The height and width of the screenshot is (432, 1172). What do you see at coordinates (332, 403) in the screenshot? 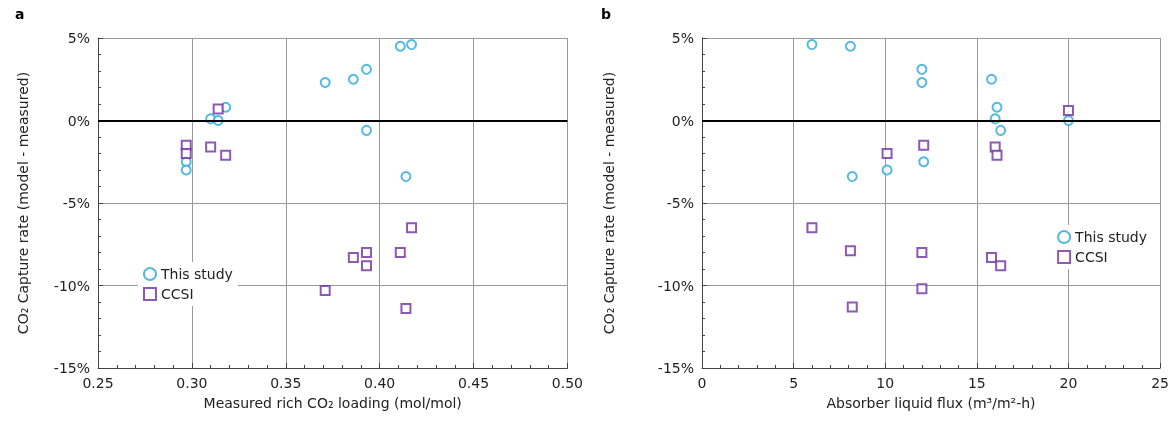
I see `x-axis-title: Measured rich CO₂ loading (mol/mol)` at bounding box center [332, 403].